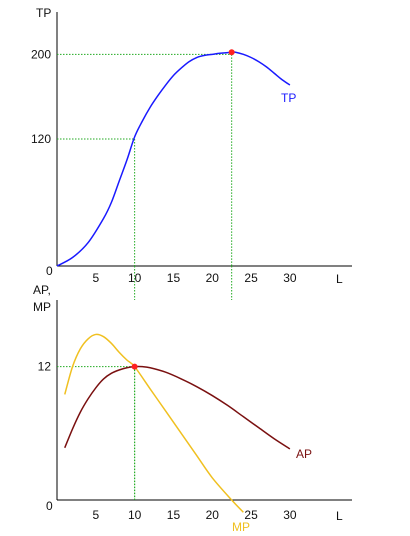  I want to click on mp-series-label: MP, so click(241, 527).